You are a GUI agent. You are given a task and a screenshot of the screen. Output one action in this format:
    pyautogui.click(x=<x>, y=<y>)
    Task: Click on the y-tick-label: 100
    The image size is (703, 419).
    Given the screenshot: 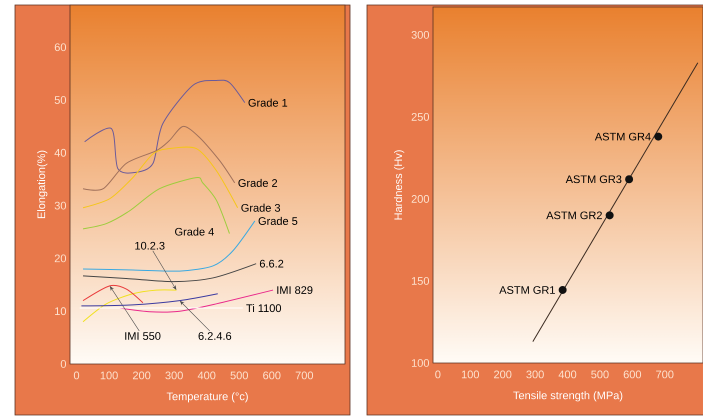 What is the action you would take?
    pyautogui.click(x=421, y=363)
    